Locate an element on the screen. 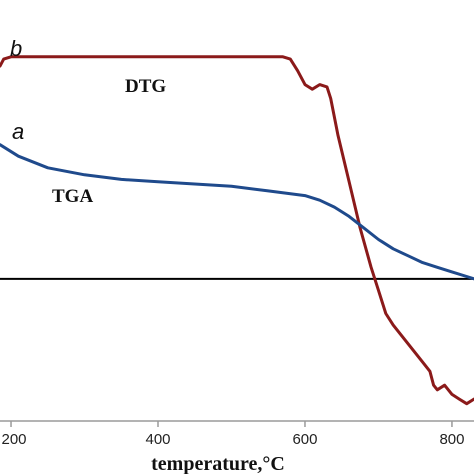 The height and width of the screenshot is (474, 474). x-axis-ticks: 200 400 600 800 is located at coordinates (232, 434).